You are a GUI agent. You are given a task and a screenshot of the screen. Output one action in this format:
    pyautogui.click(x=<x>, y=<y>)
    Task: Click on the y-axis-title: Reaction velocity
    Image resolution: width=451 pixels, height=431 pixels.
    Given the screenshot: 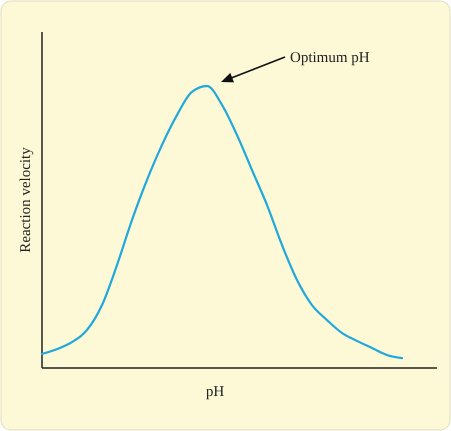 What is the action you would take?
    pyautogui.click(x=26, y=199)
    